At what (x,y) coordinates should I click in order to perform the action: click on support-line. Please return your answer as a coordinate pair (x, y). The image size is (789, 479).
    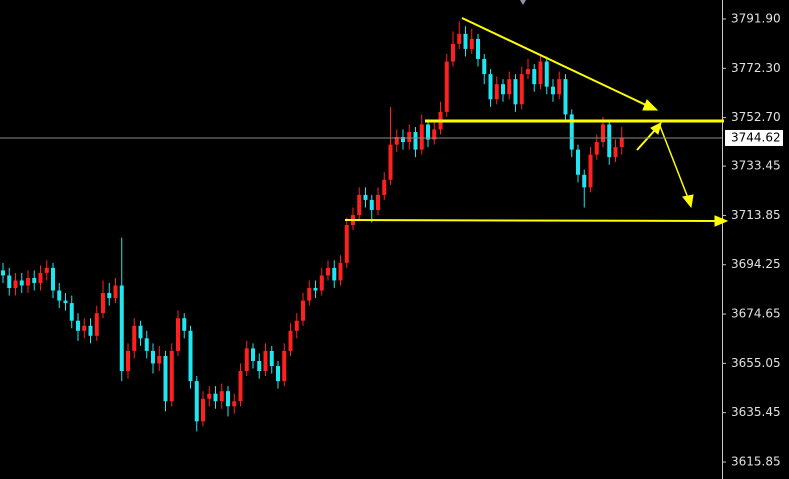
    Looking at the image, I should click on (530, 220).